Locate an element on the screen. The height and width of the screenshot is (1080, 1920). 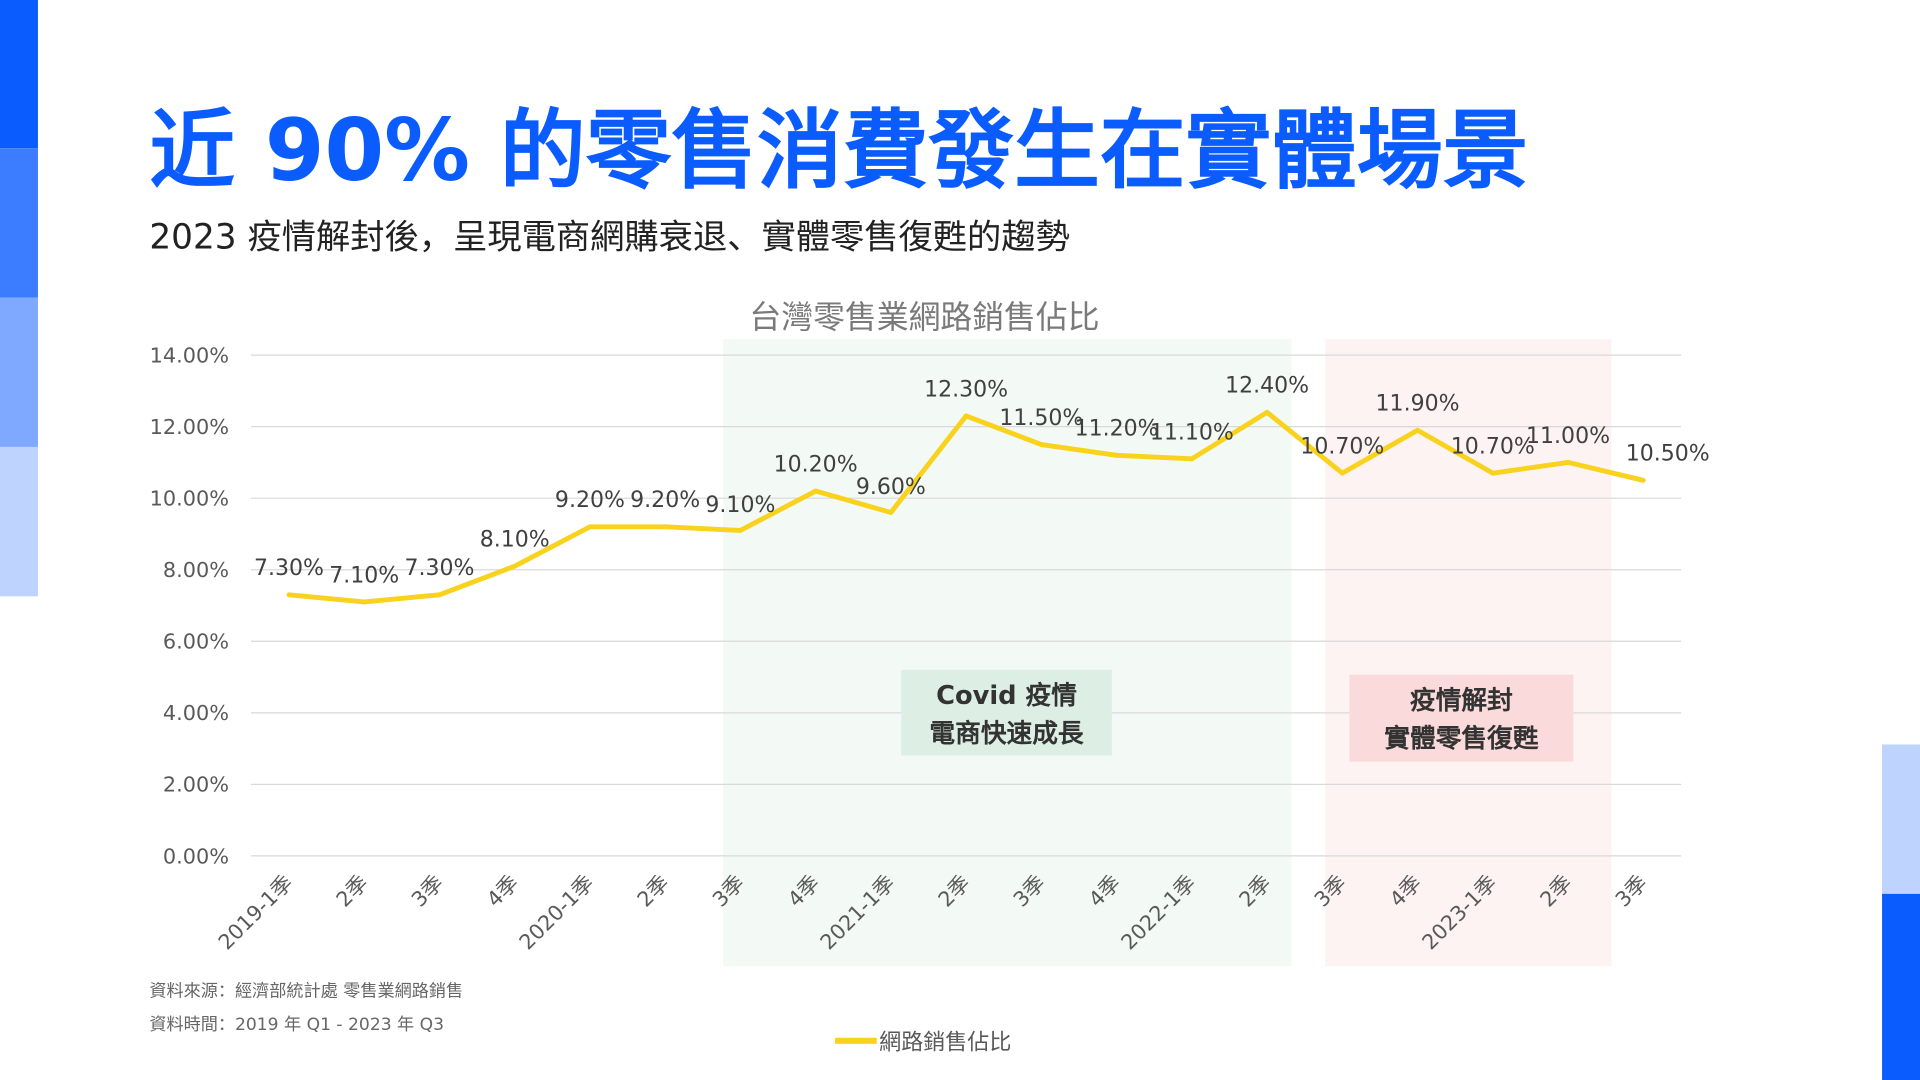
data-label: 7.10% is located at coordinates (364, 575).